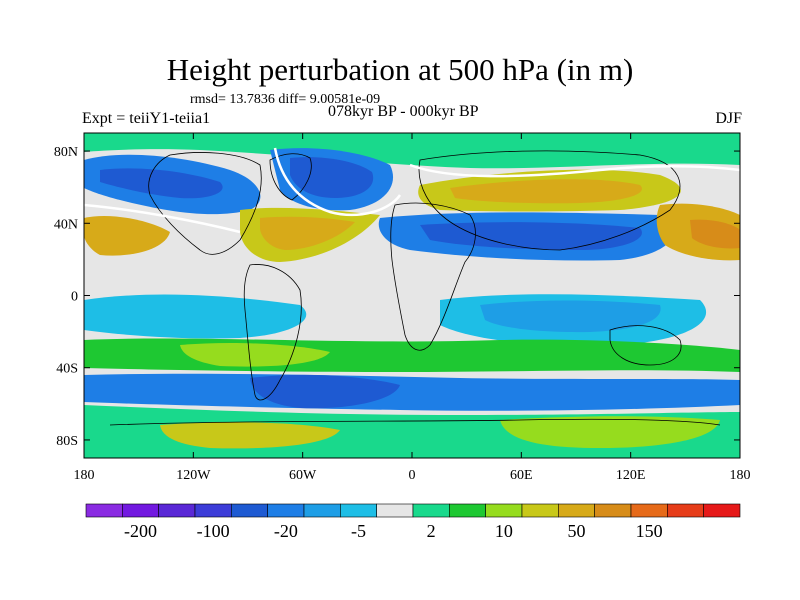 The height and width of the screenshot is (600, 800). What do you see at coordinates (631, 475) in the screenshot?
I see `lon-tick-label: 120E` at bounding box center [631, 475].